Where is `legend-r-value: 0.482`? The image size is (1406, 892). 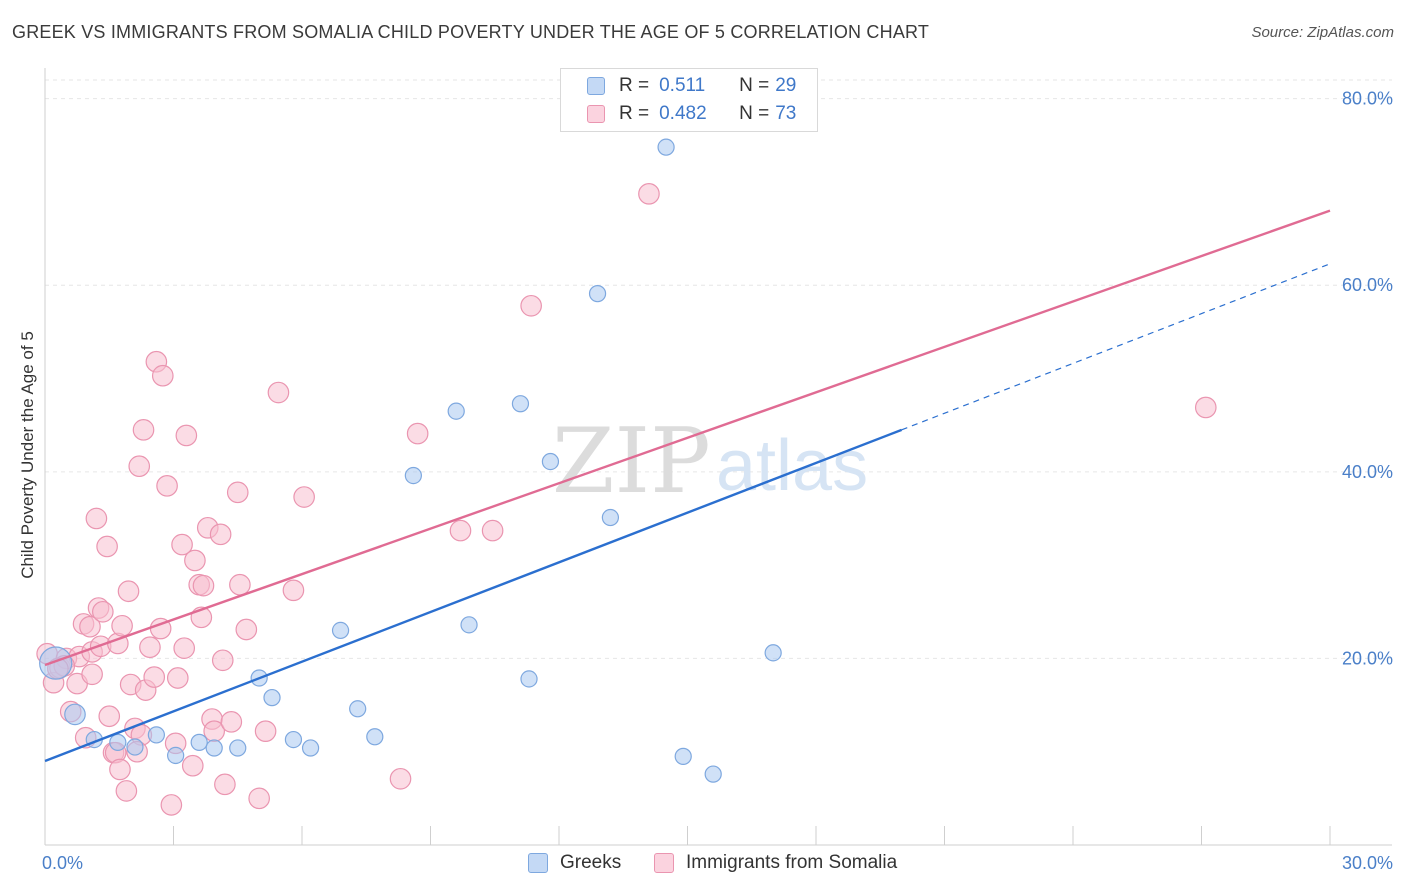
legend-r-value: 0.482 is located at coordinates (683, 113).